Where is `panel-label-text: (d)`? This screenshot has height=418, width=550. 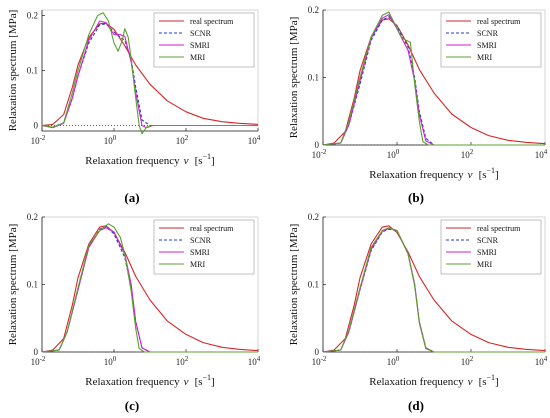 panel-label-text: (d) is located at coordinates (416, 405).